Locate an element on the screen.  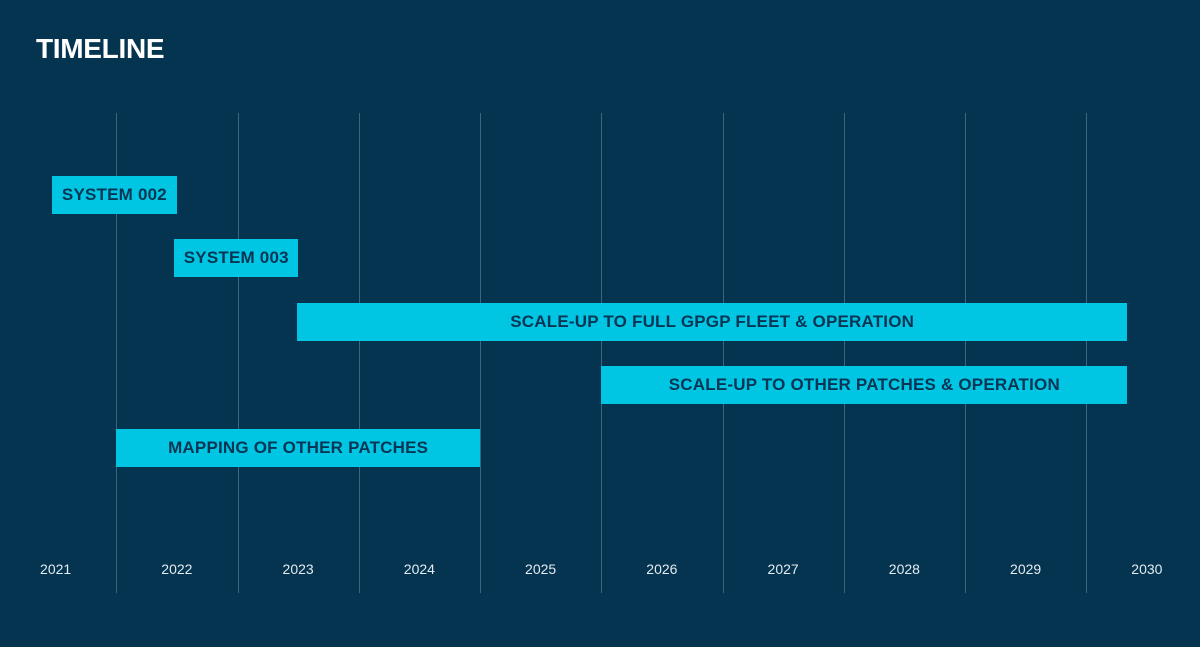
year-gridline-2028 is located at coordinates (844, 353).